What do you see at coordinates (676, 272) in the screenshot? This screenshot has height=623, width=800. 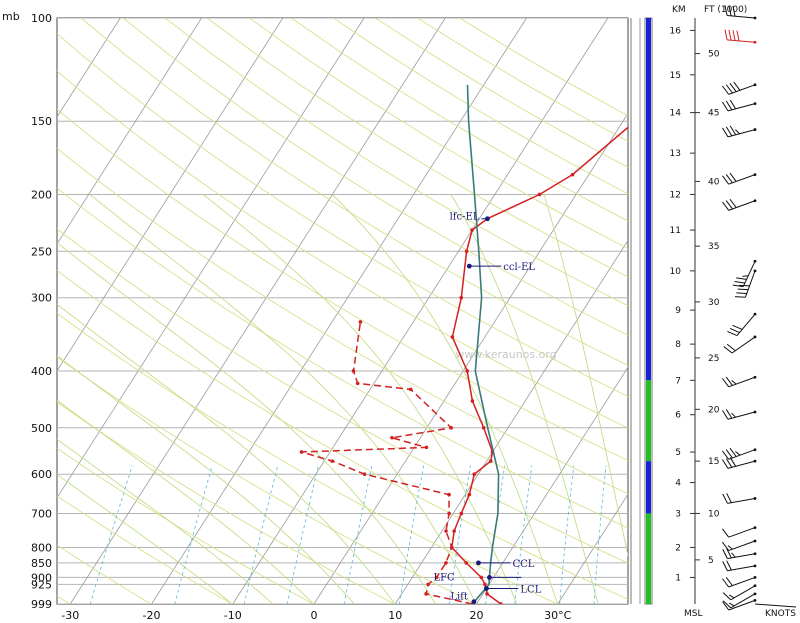 I see `km-tick-label: 10` at bounding box center [676, 272].